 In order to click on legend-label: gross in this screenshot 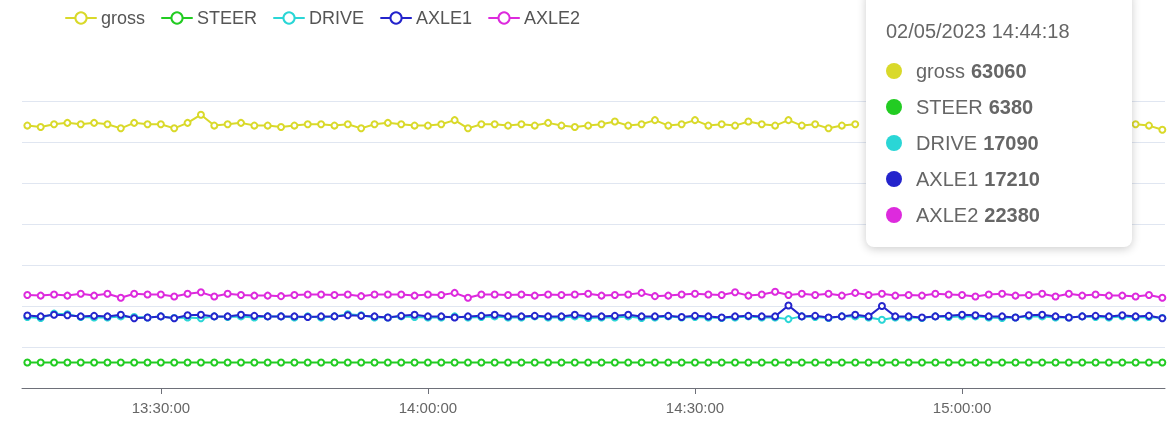, I will do `click(123, 18)`.